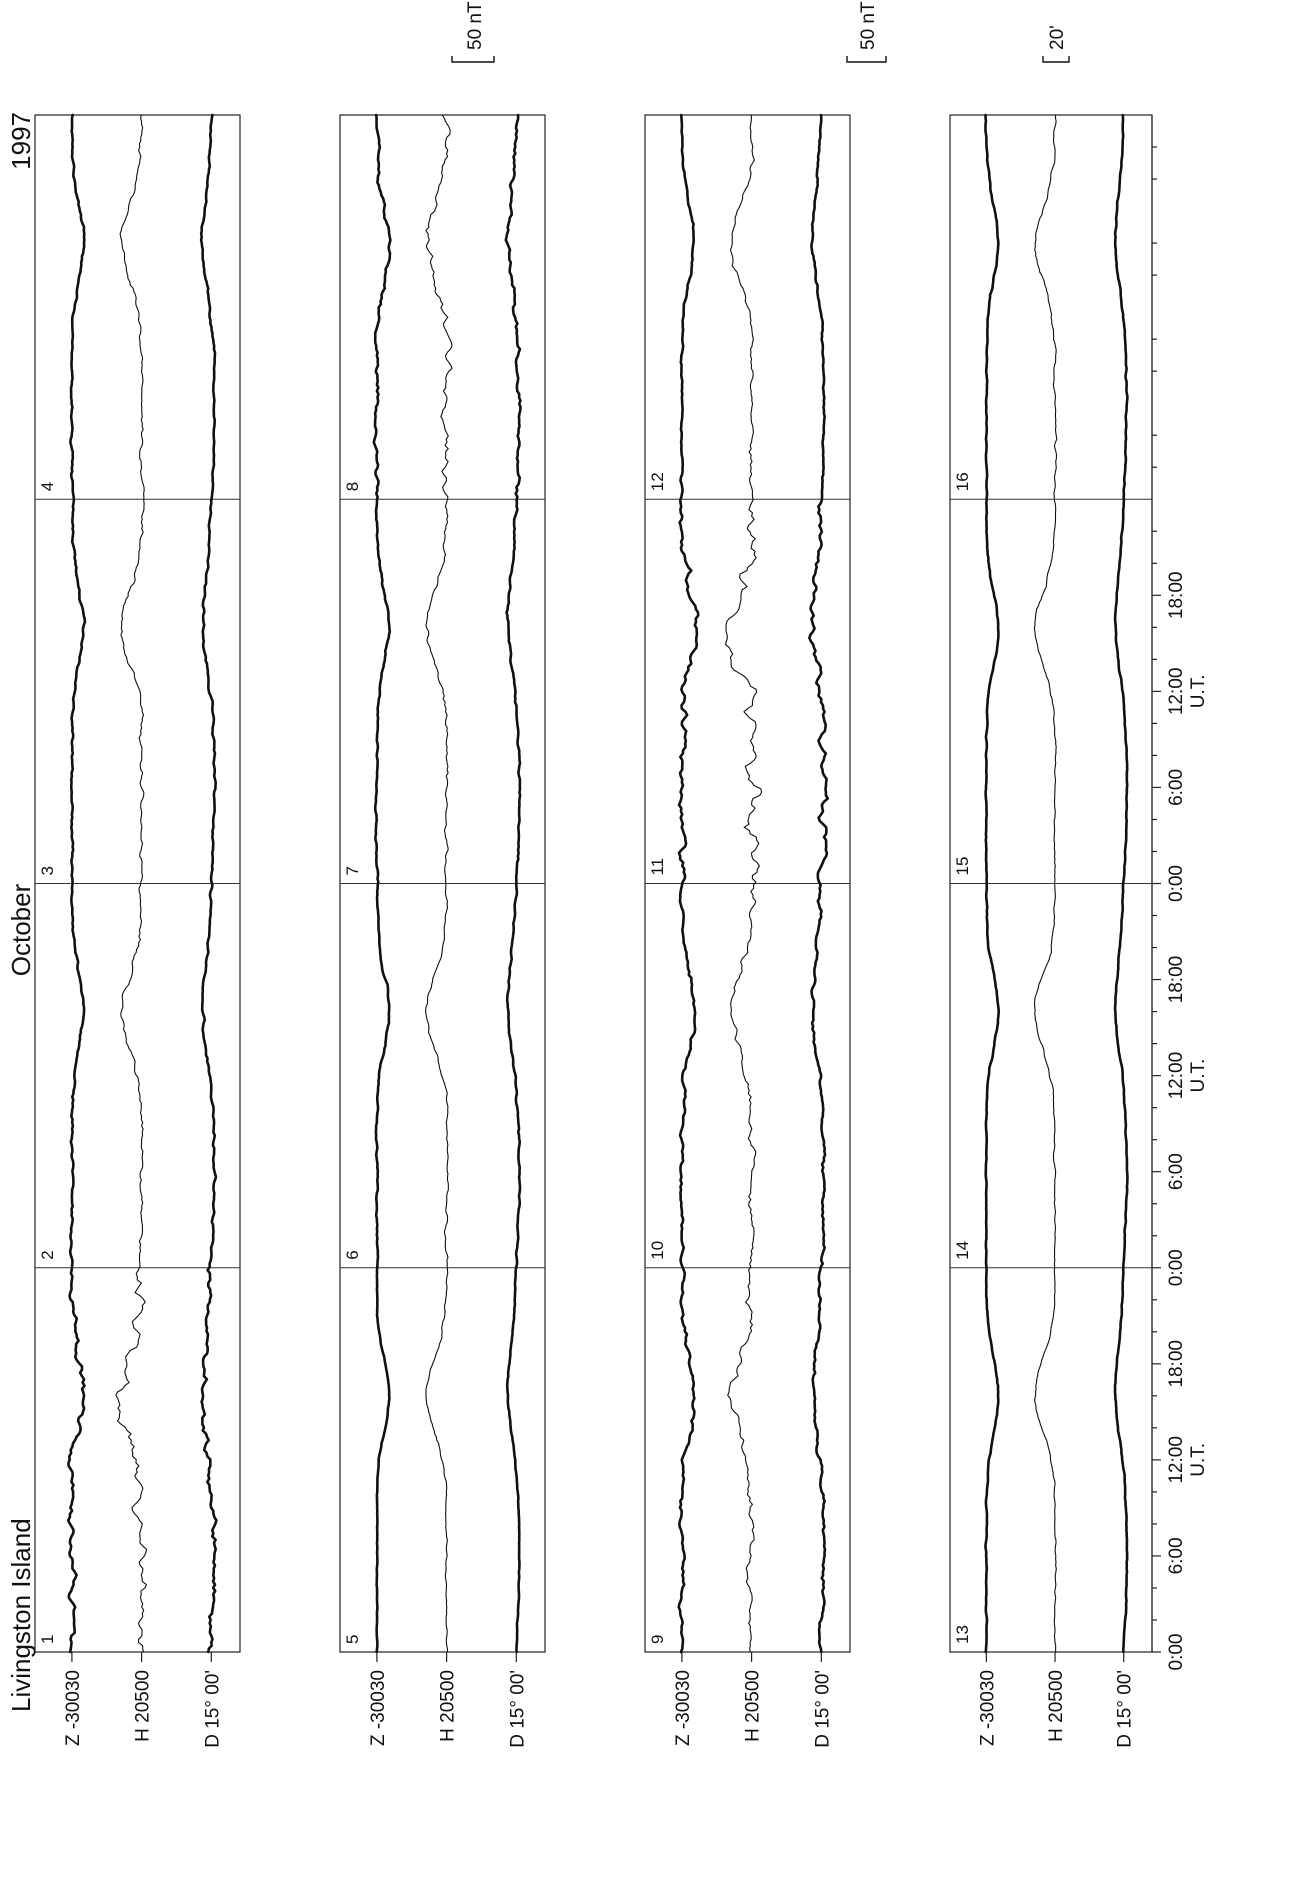 The height and width of the screenshot is (1897, 1306). Describe the element at coordinates (47, 486) in the screenshot. I see `day-number: 4` at that location.